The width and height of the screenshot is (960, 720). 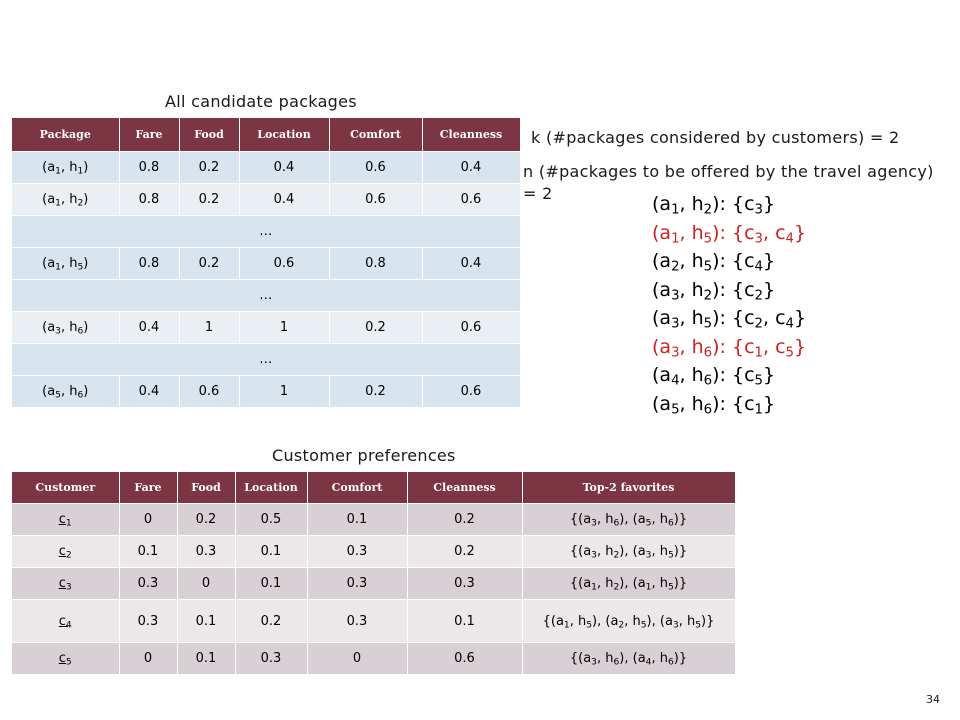 I want to click on table-row: (a1, h5) 0.8 0.2 0.6 0.8 0.4, so click(x=266, y=263).